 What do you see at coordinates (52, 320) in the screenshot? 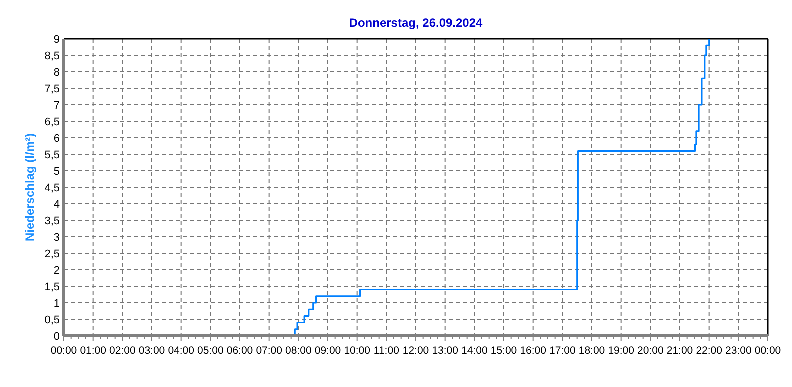
I see `y-tick-label: 0,5` at bounding box center [52, 320].